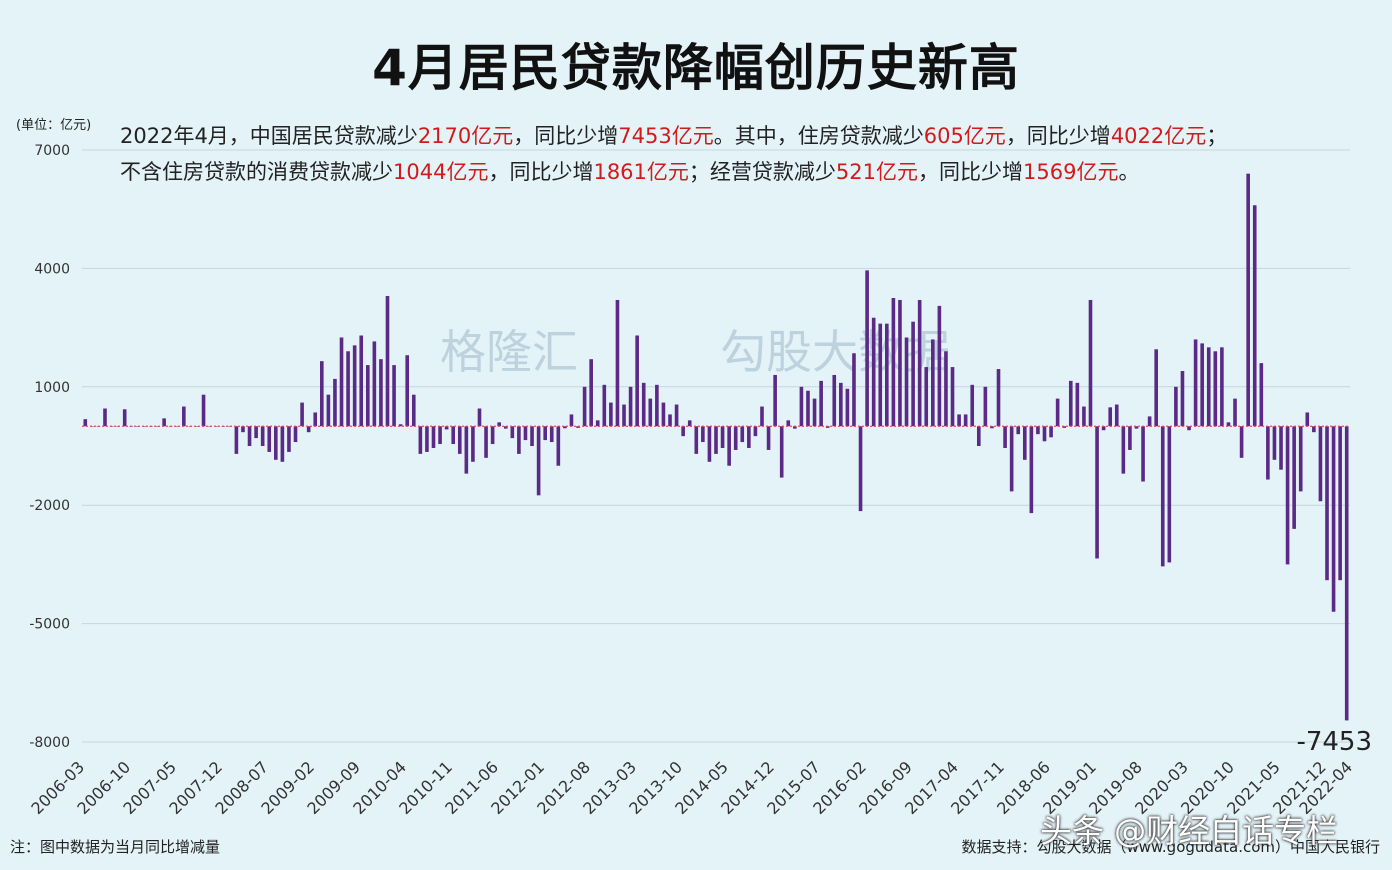 The height and width of the screenshot is (870, 1392). Describe the element at coordinates (1334, 742) in the screenshot. I see `last-value-label: -7453` at that location.